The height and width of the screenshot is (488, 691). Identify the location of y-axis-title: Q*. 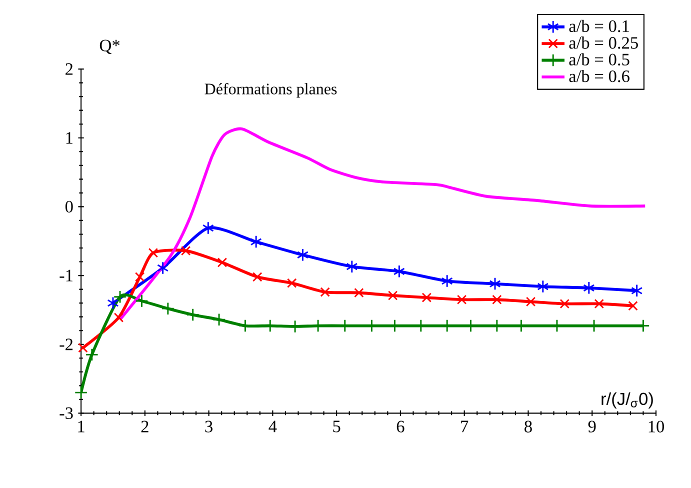
(110, 47).